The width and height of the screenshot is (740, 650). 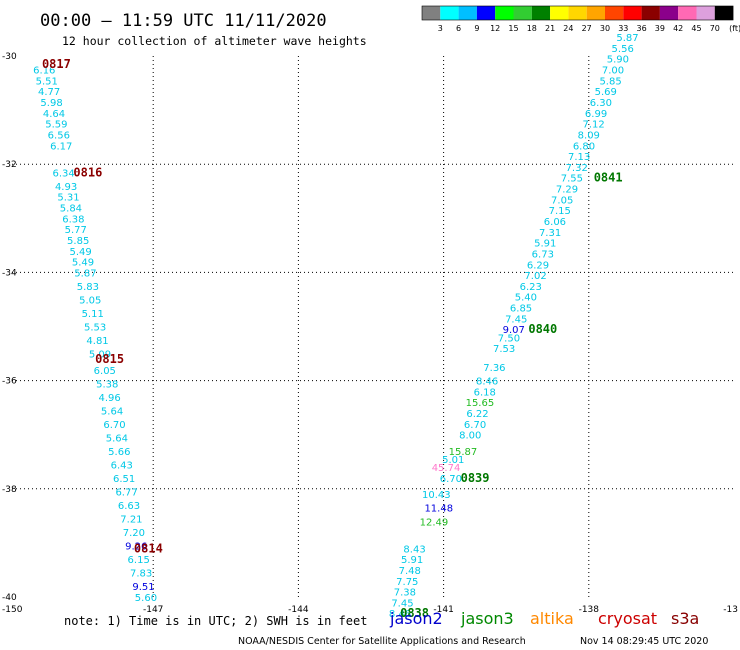 I want to click on wave-height-value: 6.30, so click(x=601, y=103).